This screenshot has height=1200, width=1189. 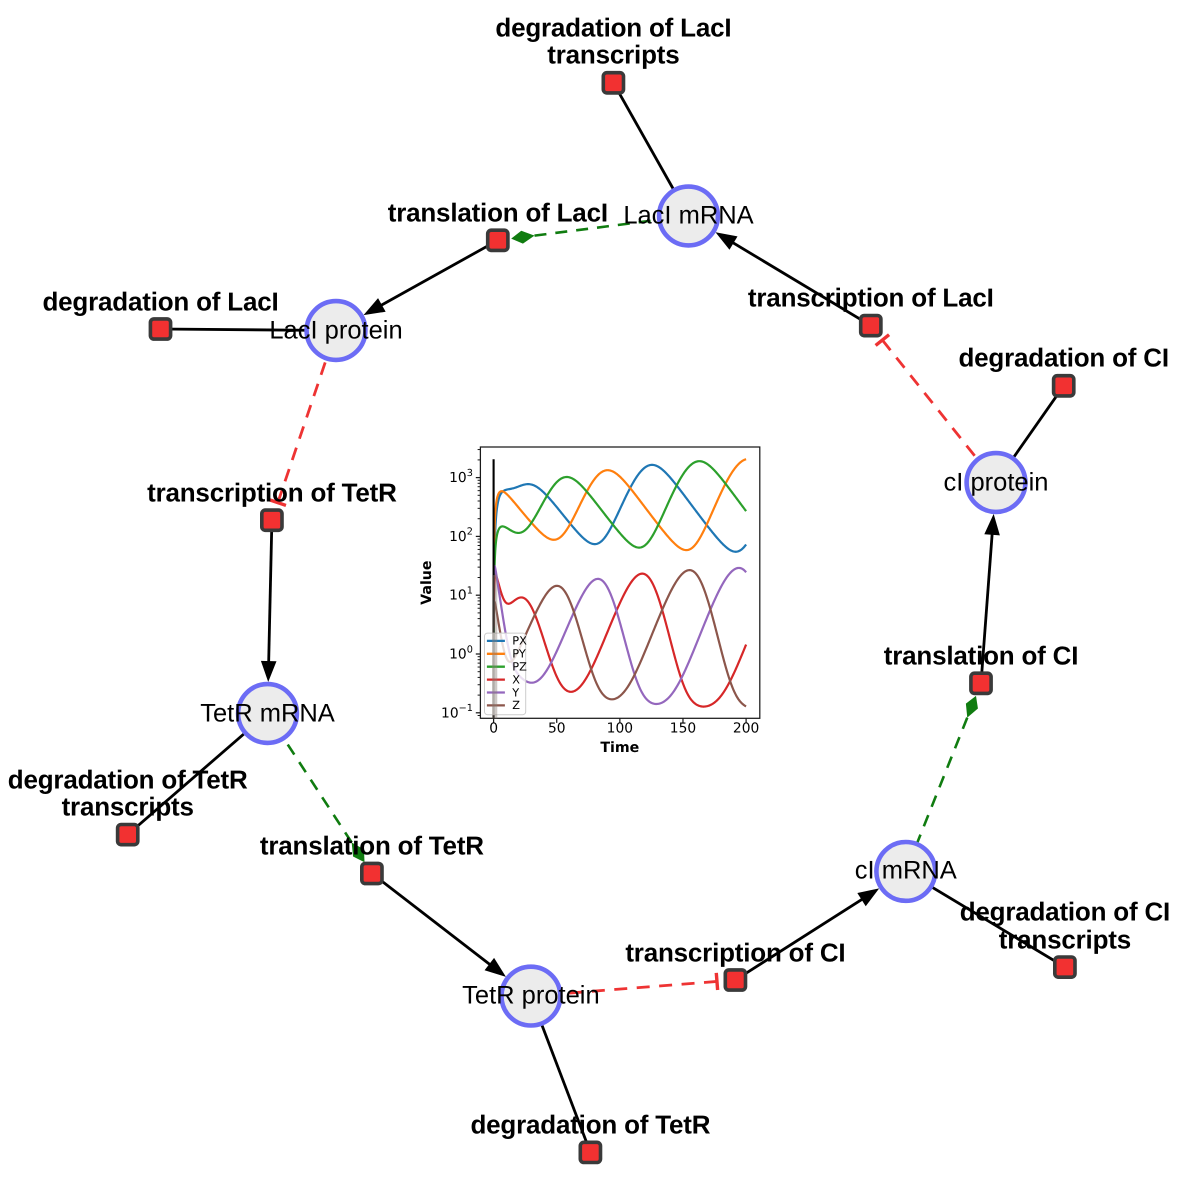 I want to click on species-node-TetR_mRNA, so click(x=267, y=713).